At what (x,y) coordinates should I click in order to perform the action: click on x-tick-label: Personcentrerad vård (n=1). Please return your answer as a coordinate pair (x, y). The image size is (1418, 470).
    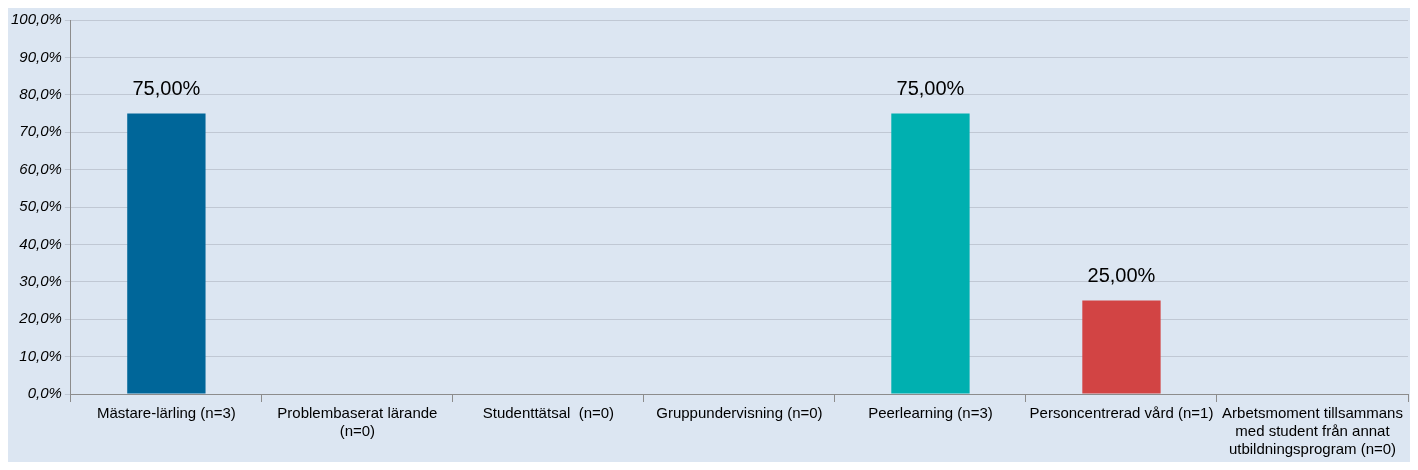
    Looking at the image, I should click on (1121, 413).